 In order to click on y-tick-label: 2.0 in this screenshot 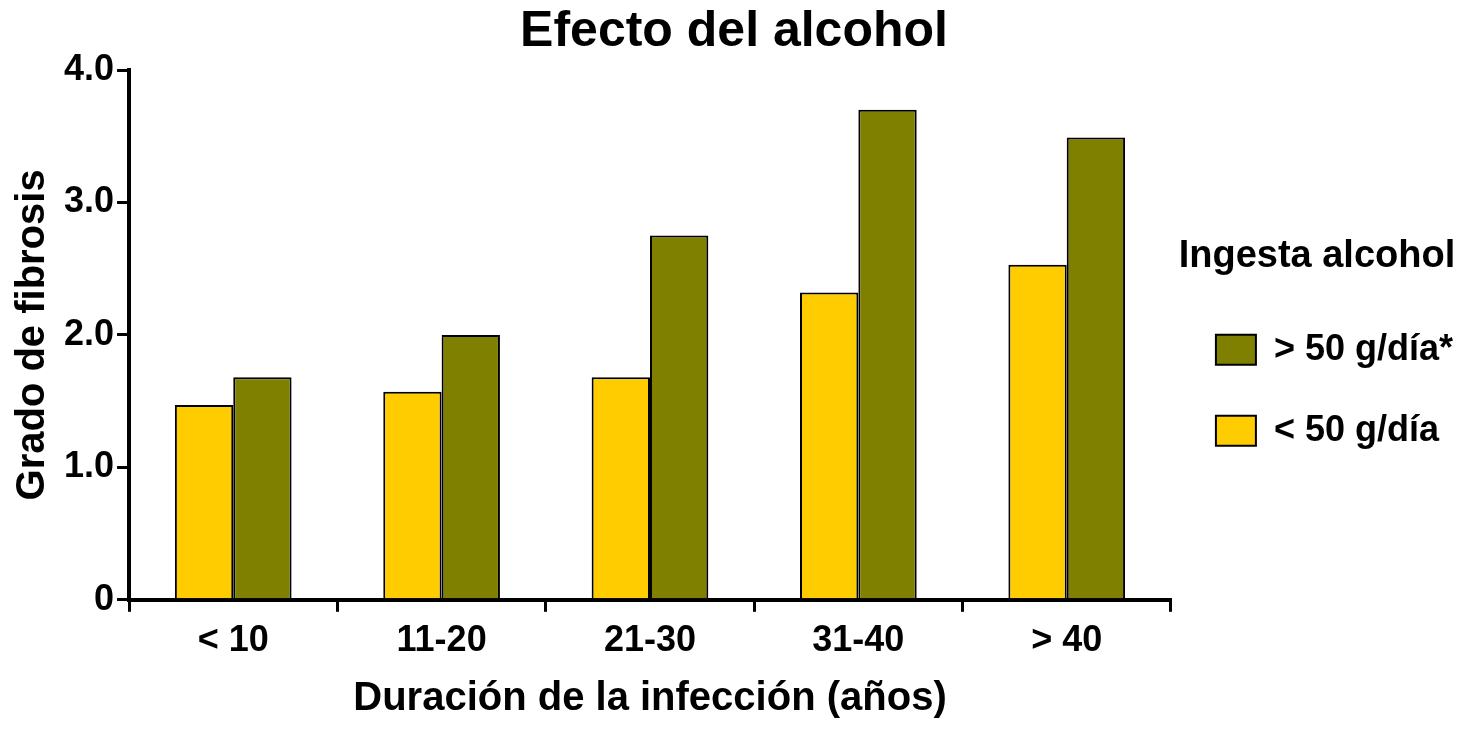, I will do `click(89, 332)`.